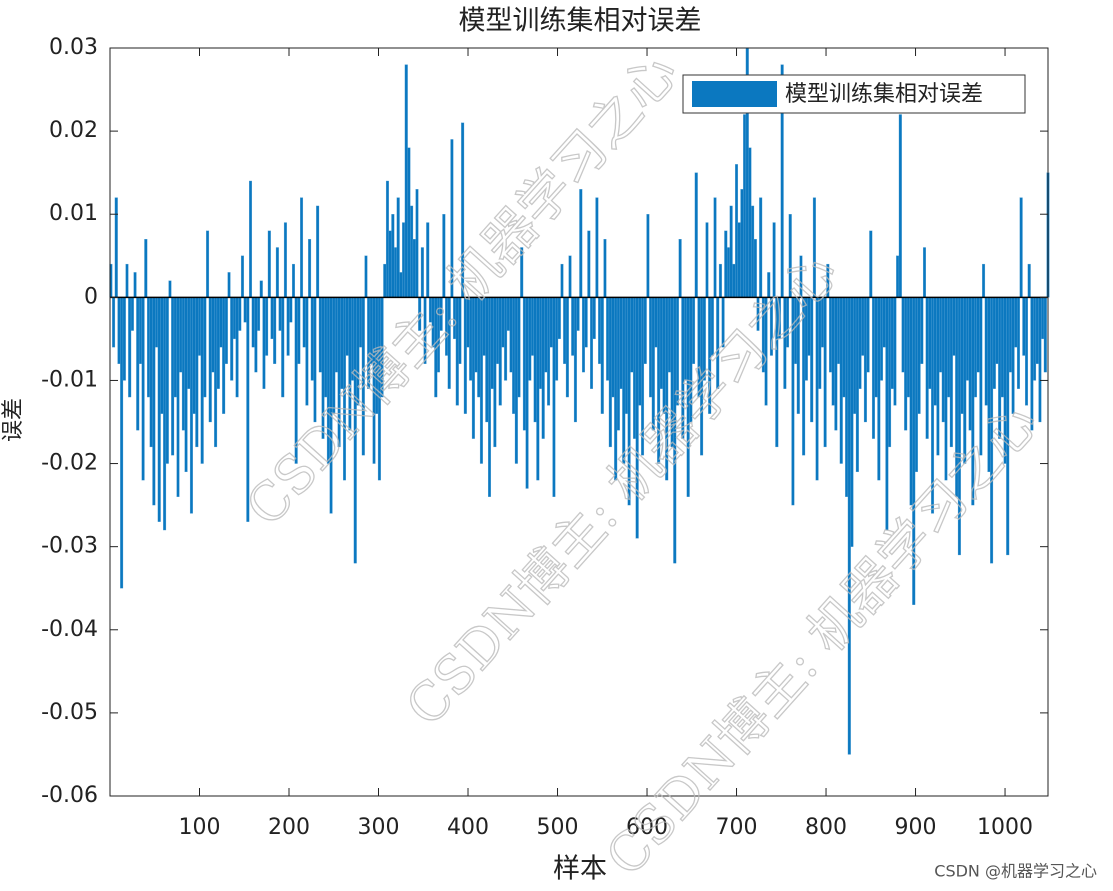 The width and height of the screenshot is (1113, 891). I want to click on x-tick-label: 500, so click(558, 827).